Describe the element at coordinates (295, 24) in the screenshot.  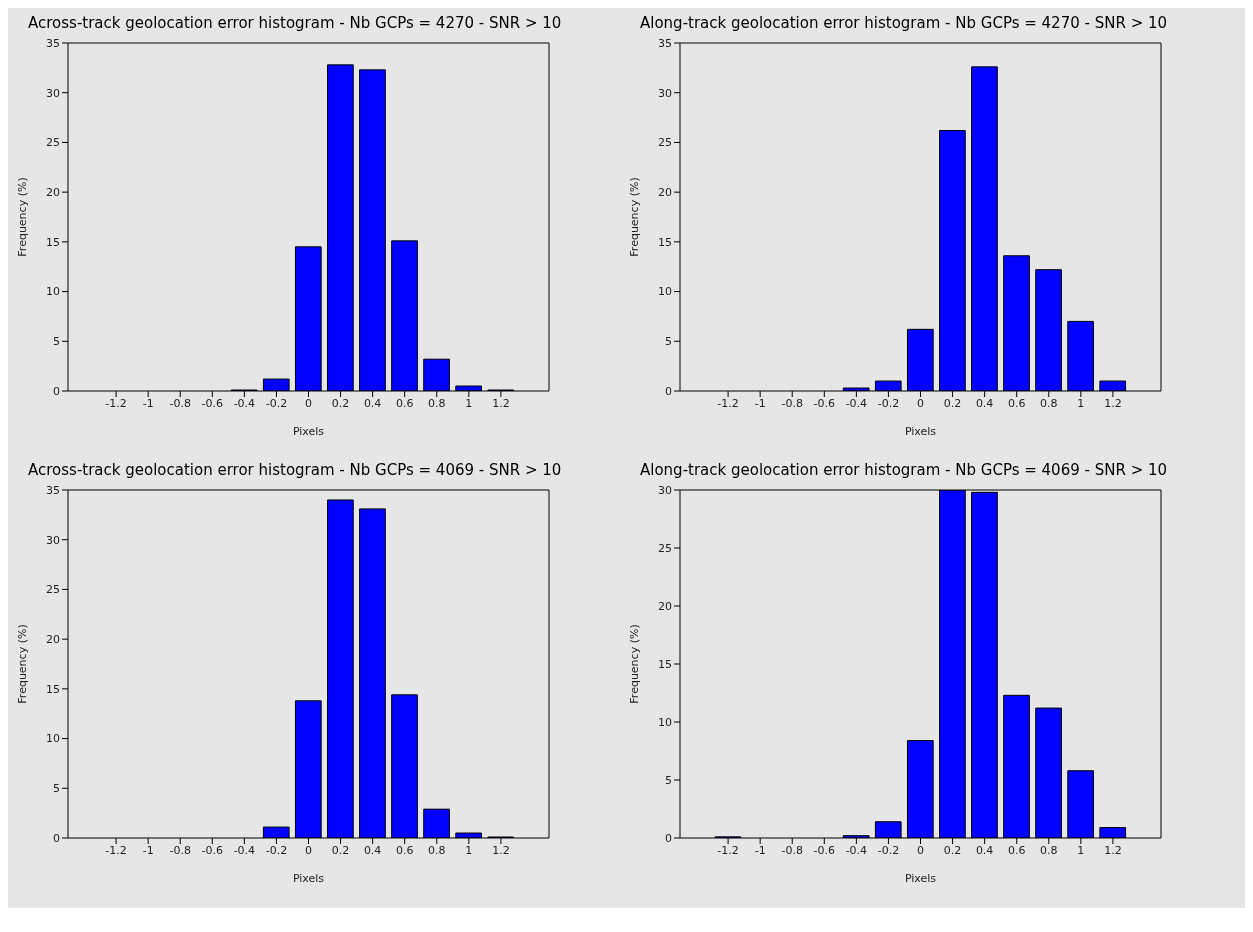
I see `chart-title: Across-track geolocation error histogram - Nb GCPs = 4270 - SNR > 10` at that location.